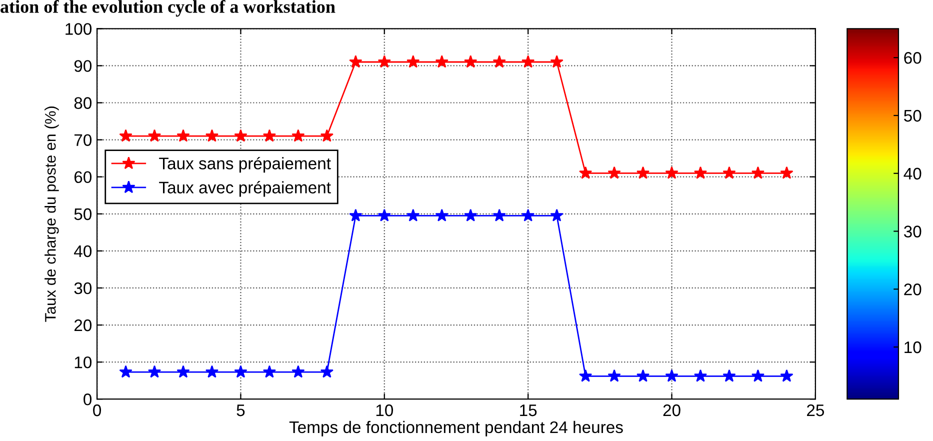 This screenshot has width=933, height=441. I want to click on y-tick-label: 100, so click(79, 29).